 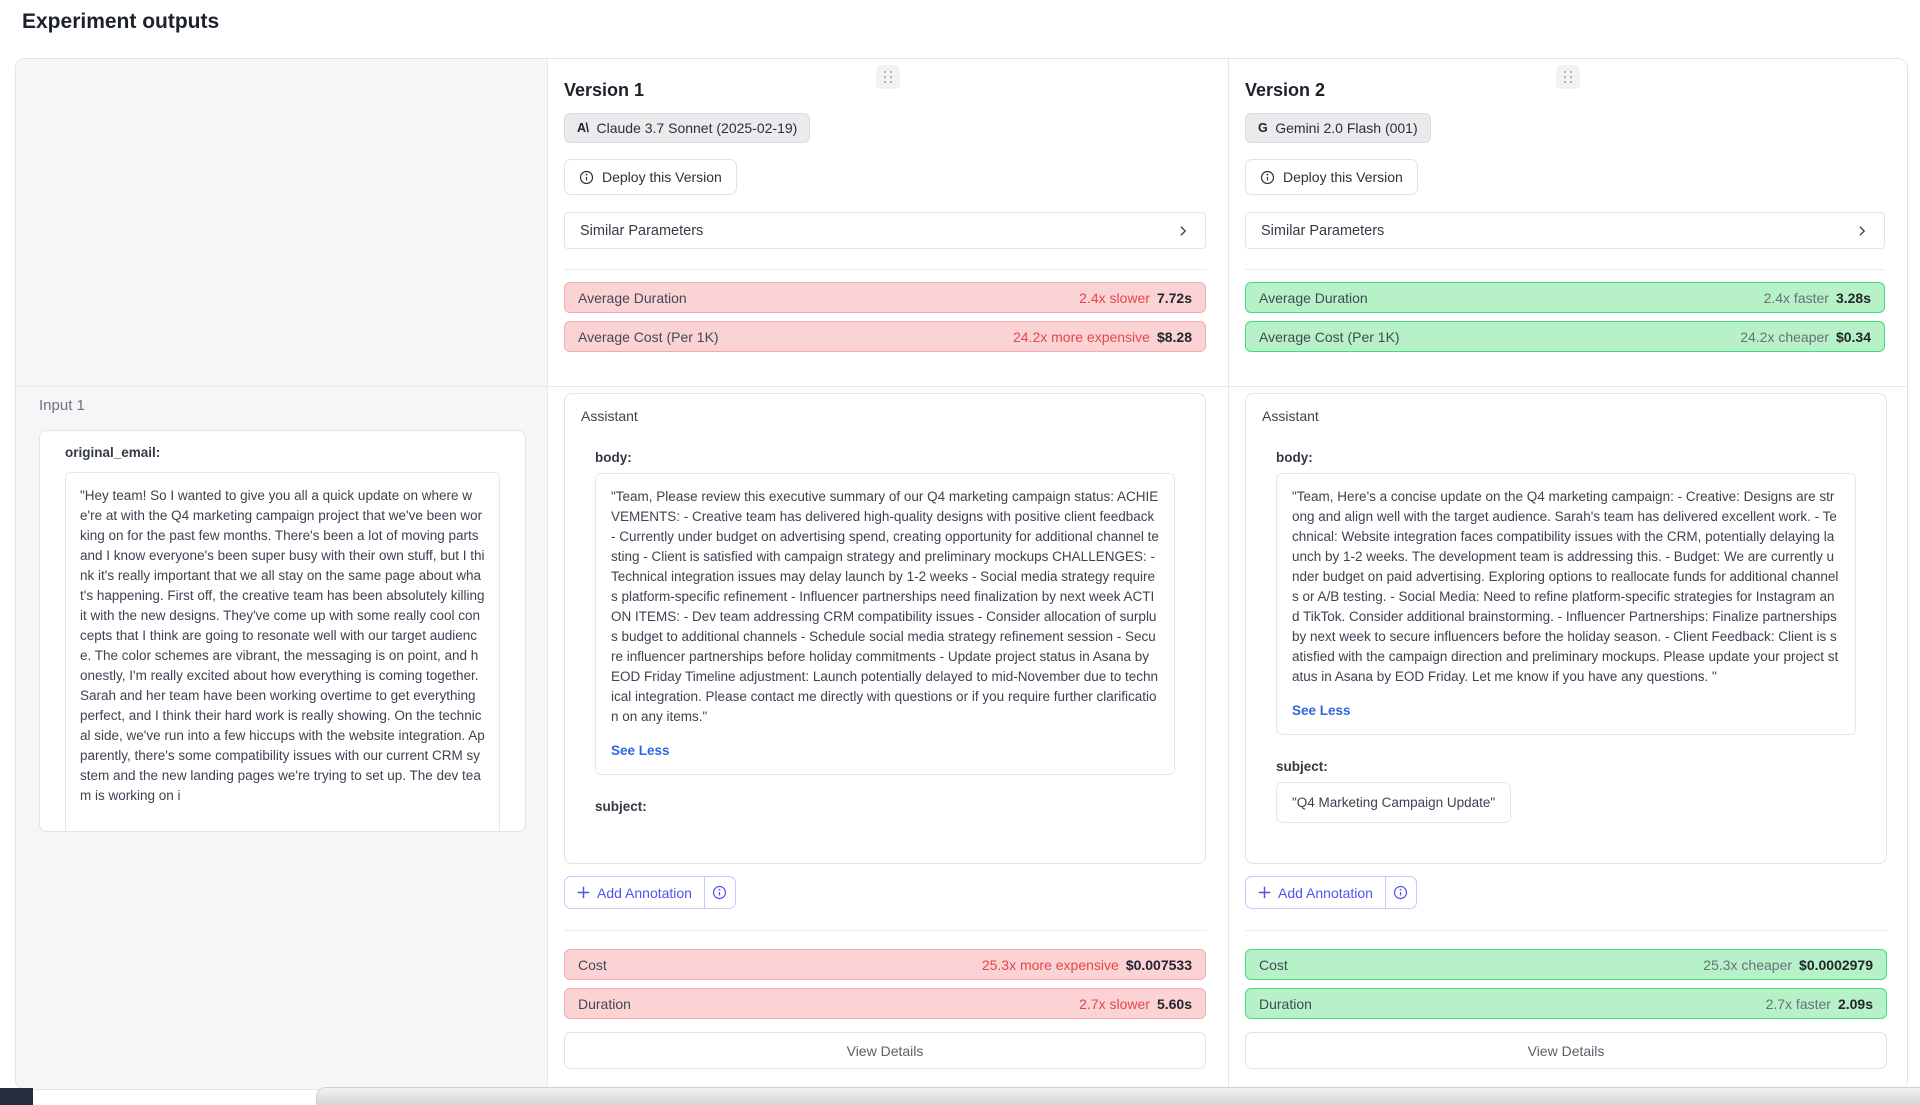 I want to click on version-title: Version 1, so click(x=604, y=90).